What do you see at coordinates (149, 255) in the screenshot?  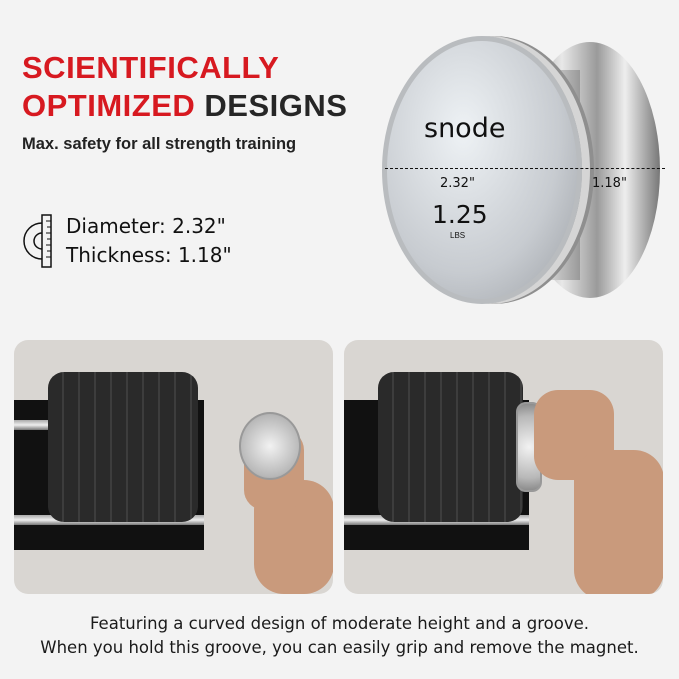 I see `spec-thickness: Thickness: 1.18"` at bounding box center [149, 255].